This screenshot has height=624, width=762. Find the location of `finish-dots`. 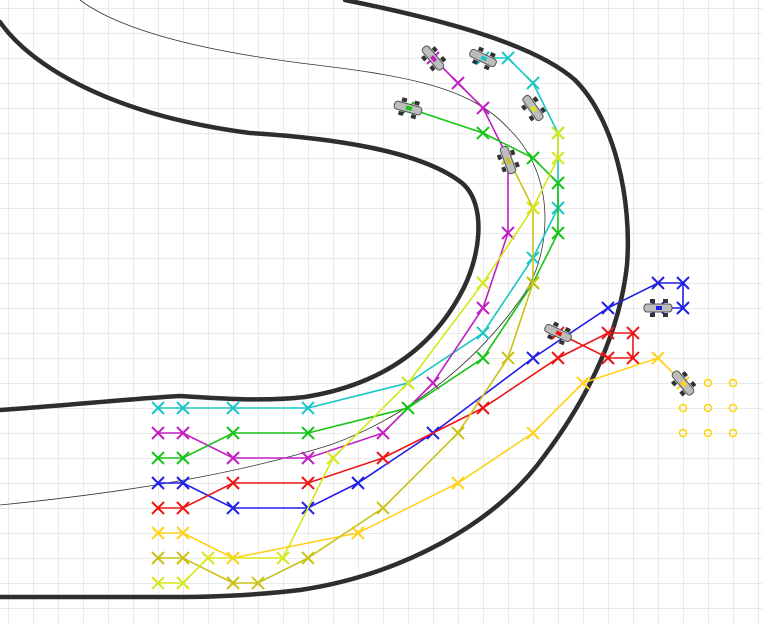

finish-dots is located at coordinates (708, 408).